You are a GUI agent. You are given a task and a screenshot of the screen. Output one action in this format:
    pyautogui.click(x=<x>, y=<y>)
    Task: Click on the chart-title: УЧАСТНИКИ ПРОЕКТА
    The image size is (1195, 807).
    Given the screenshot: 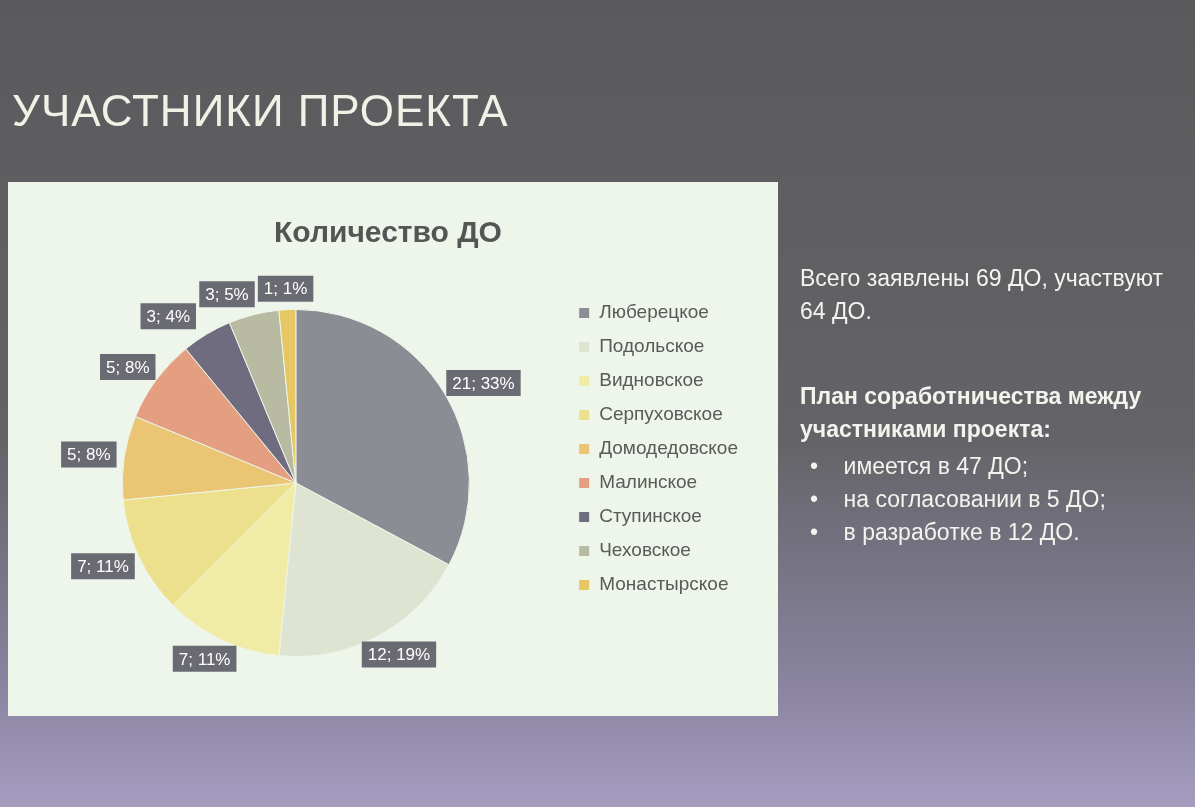 What is the action you would take?
    pyautogui.click(x=260, y=111)
    